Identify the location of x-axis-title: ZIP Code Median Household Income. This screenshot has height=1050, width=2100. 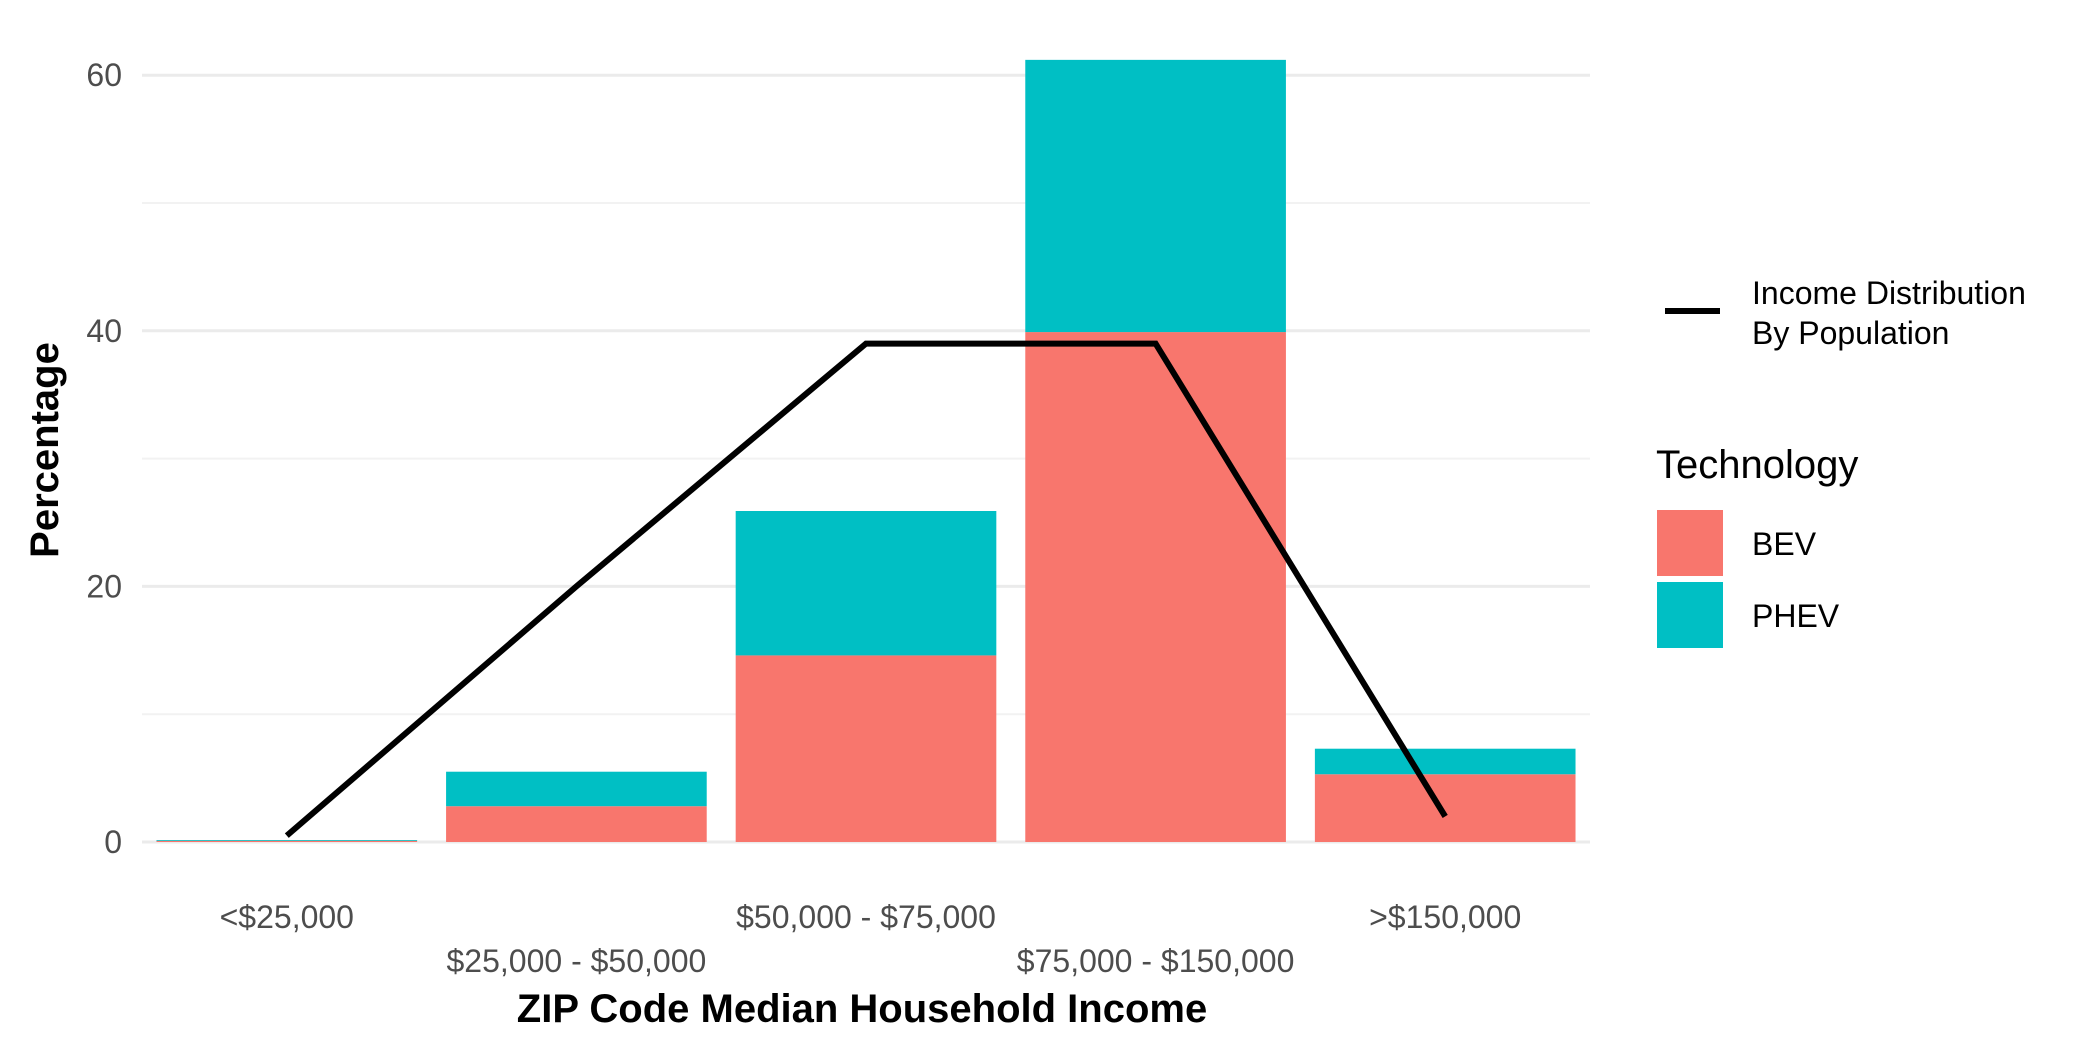
(862, 1009).